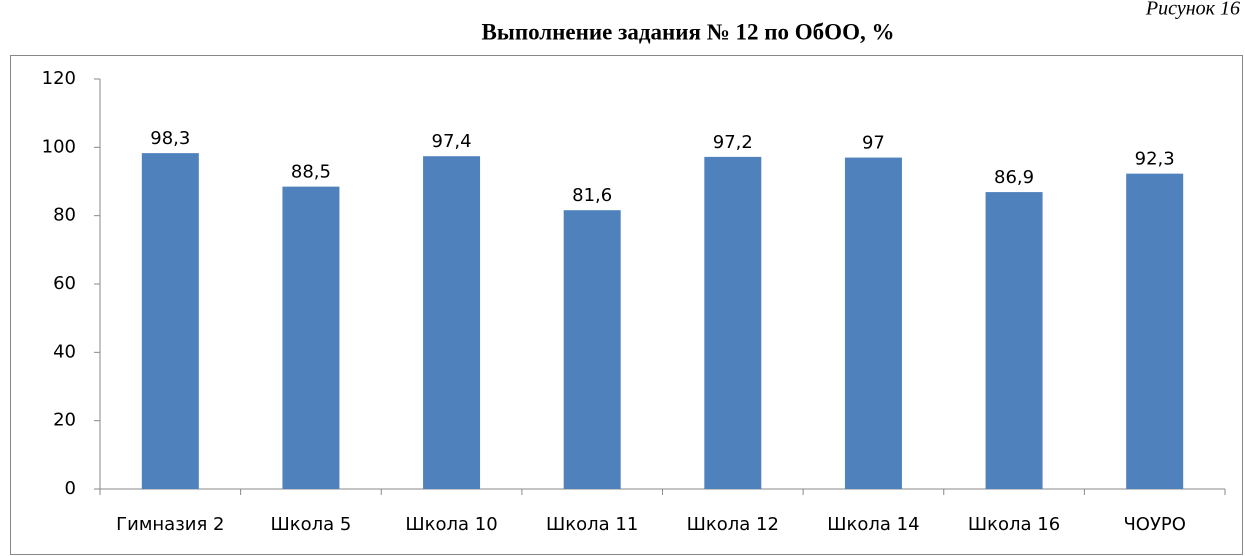  Describe the element at coordinates (64, 420) in the screenshot. I see `y-tick-label: 20` at that location.